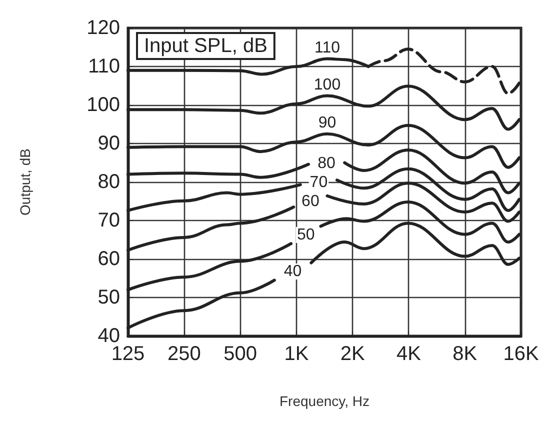 Image resolution: width=556 pixels, height=429 pixels. I want to click on series-label: 90, so click(327, 123).